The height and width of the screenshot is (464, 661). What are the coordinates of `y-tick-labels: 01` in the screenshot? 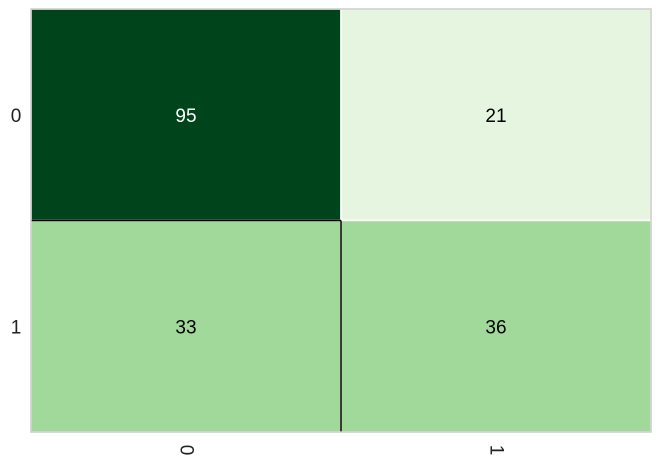 It's located at (16, 222).